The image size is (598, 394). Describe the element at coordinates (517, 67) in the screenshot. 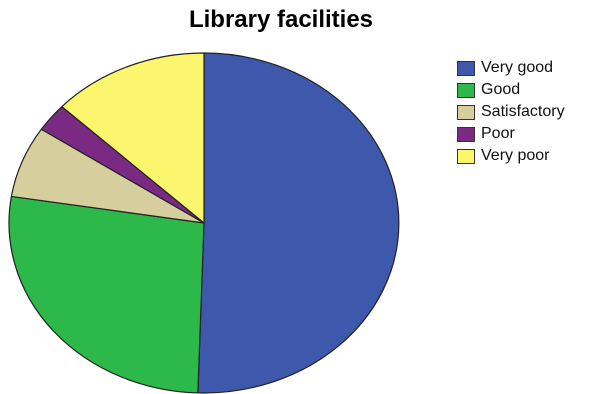

I see `legend-label-very-good: Very good` at that location.